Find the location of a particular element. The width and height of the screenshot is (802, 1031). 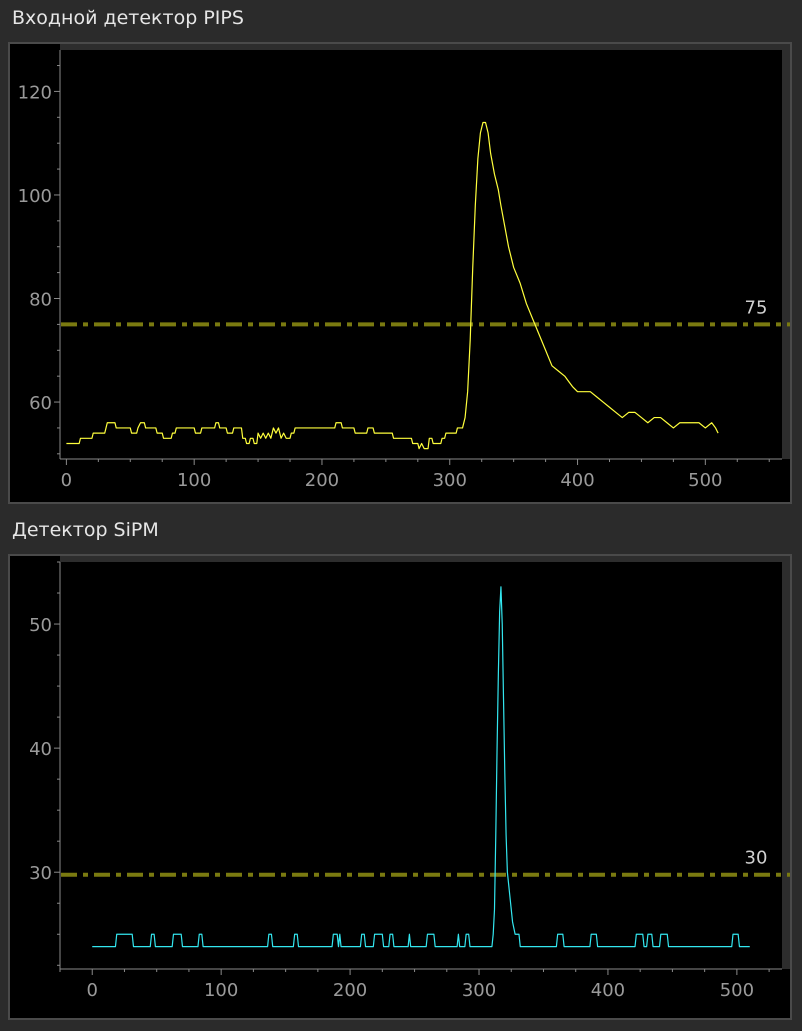

sipm-x-tick-label: 400 is located at coordinates (608, 990).